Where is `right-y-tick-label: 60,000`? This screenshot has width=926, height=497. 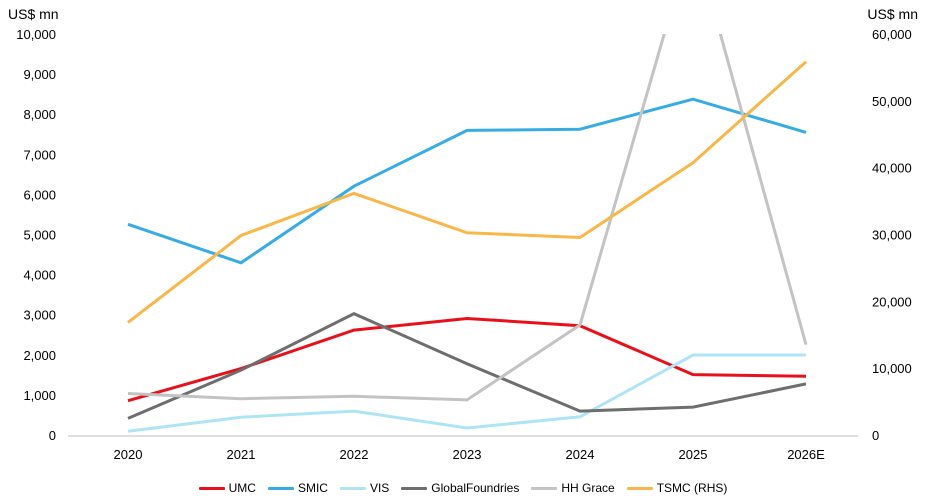 right-y-tick-label: 60,000 is located at coordinates (892, 34).